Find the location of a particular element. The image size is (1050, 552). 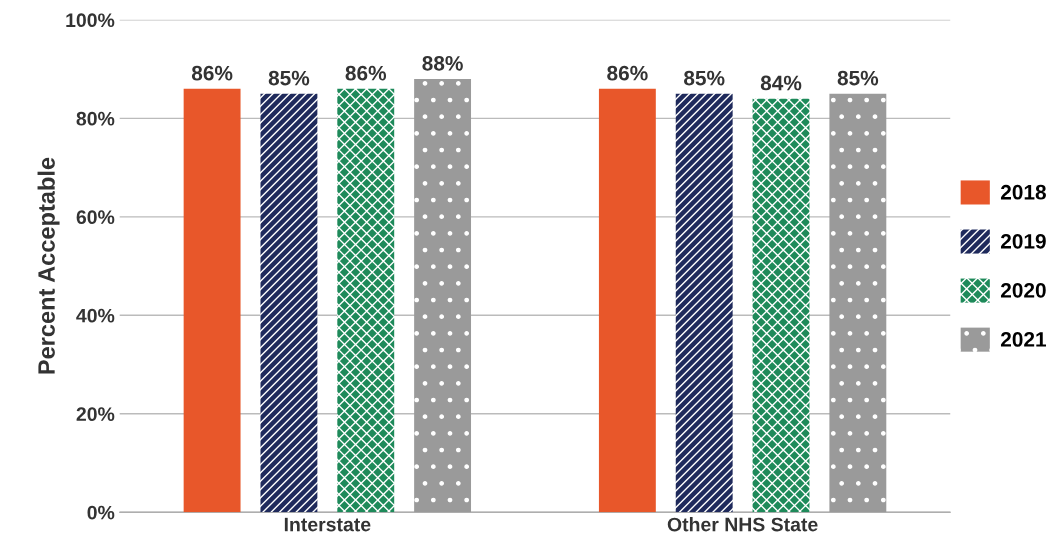

x-tick-label: Other NHS State is located at coordinates (742, 524).